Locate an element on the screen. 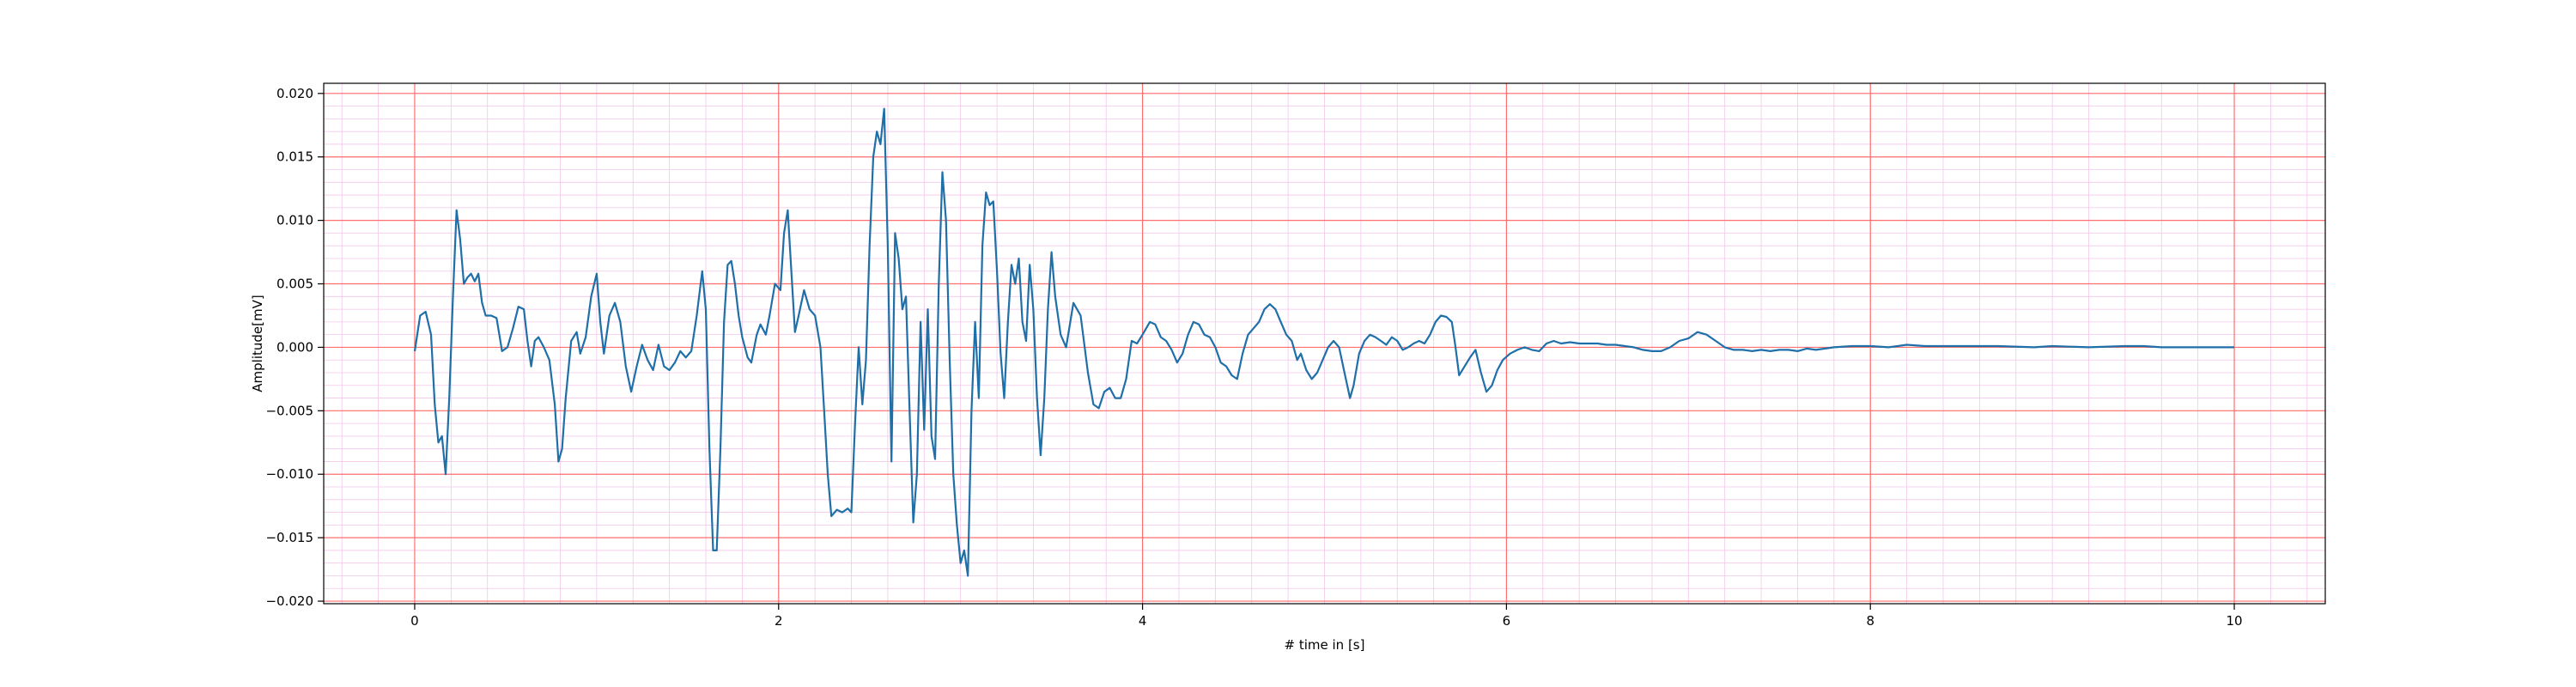 This screenshot has width=2576, height=687. y-tick-label: 0.010 is located at coordinates (294, 220).